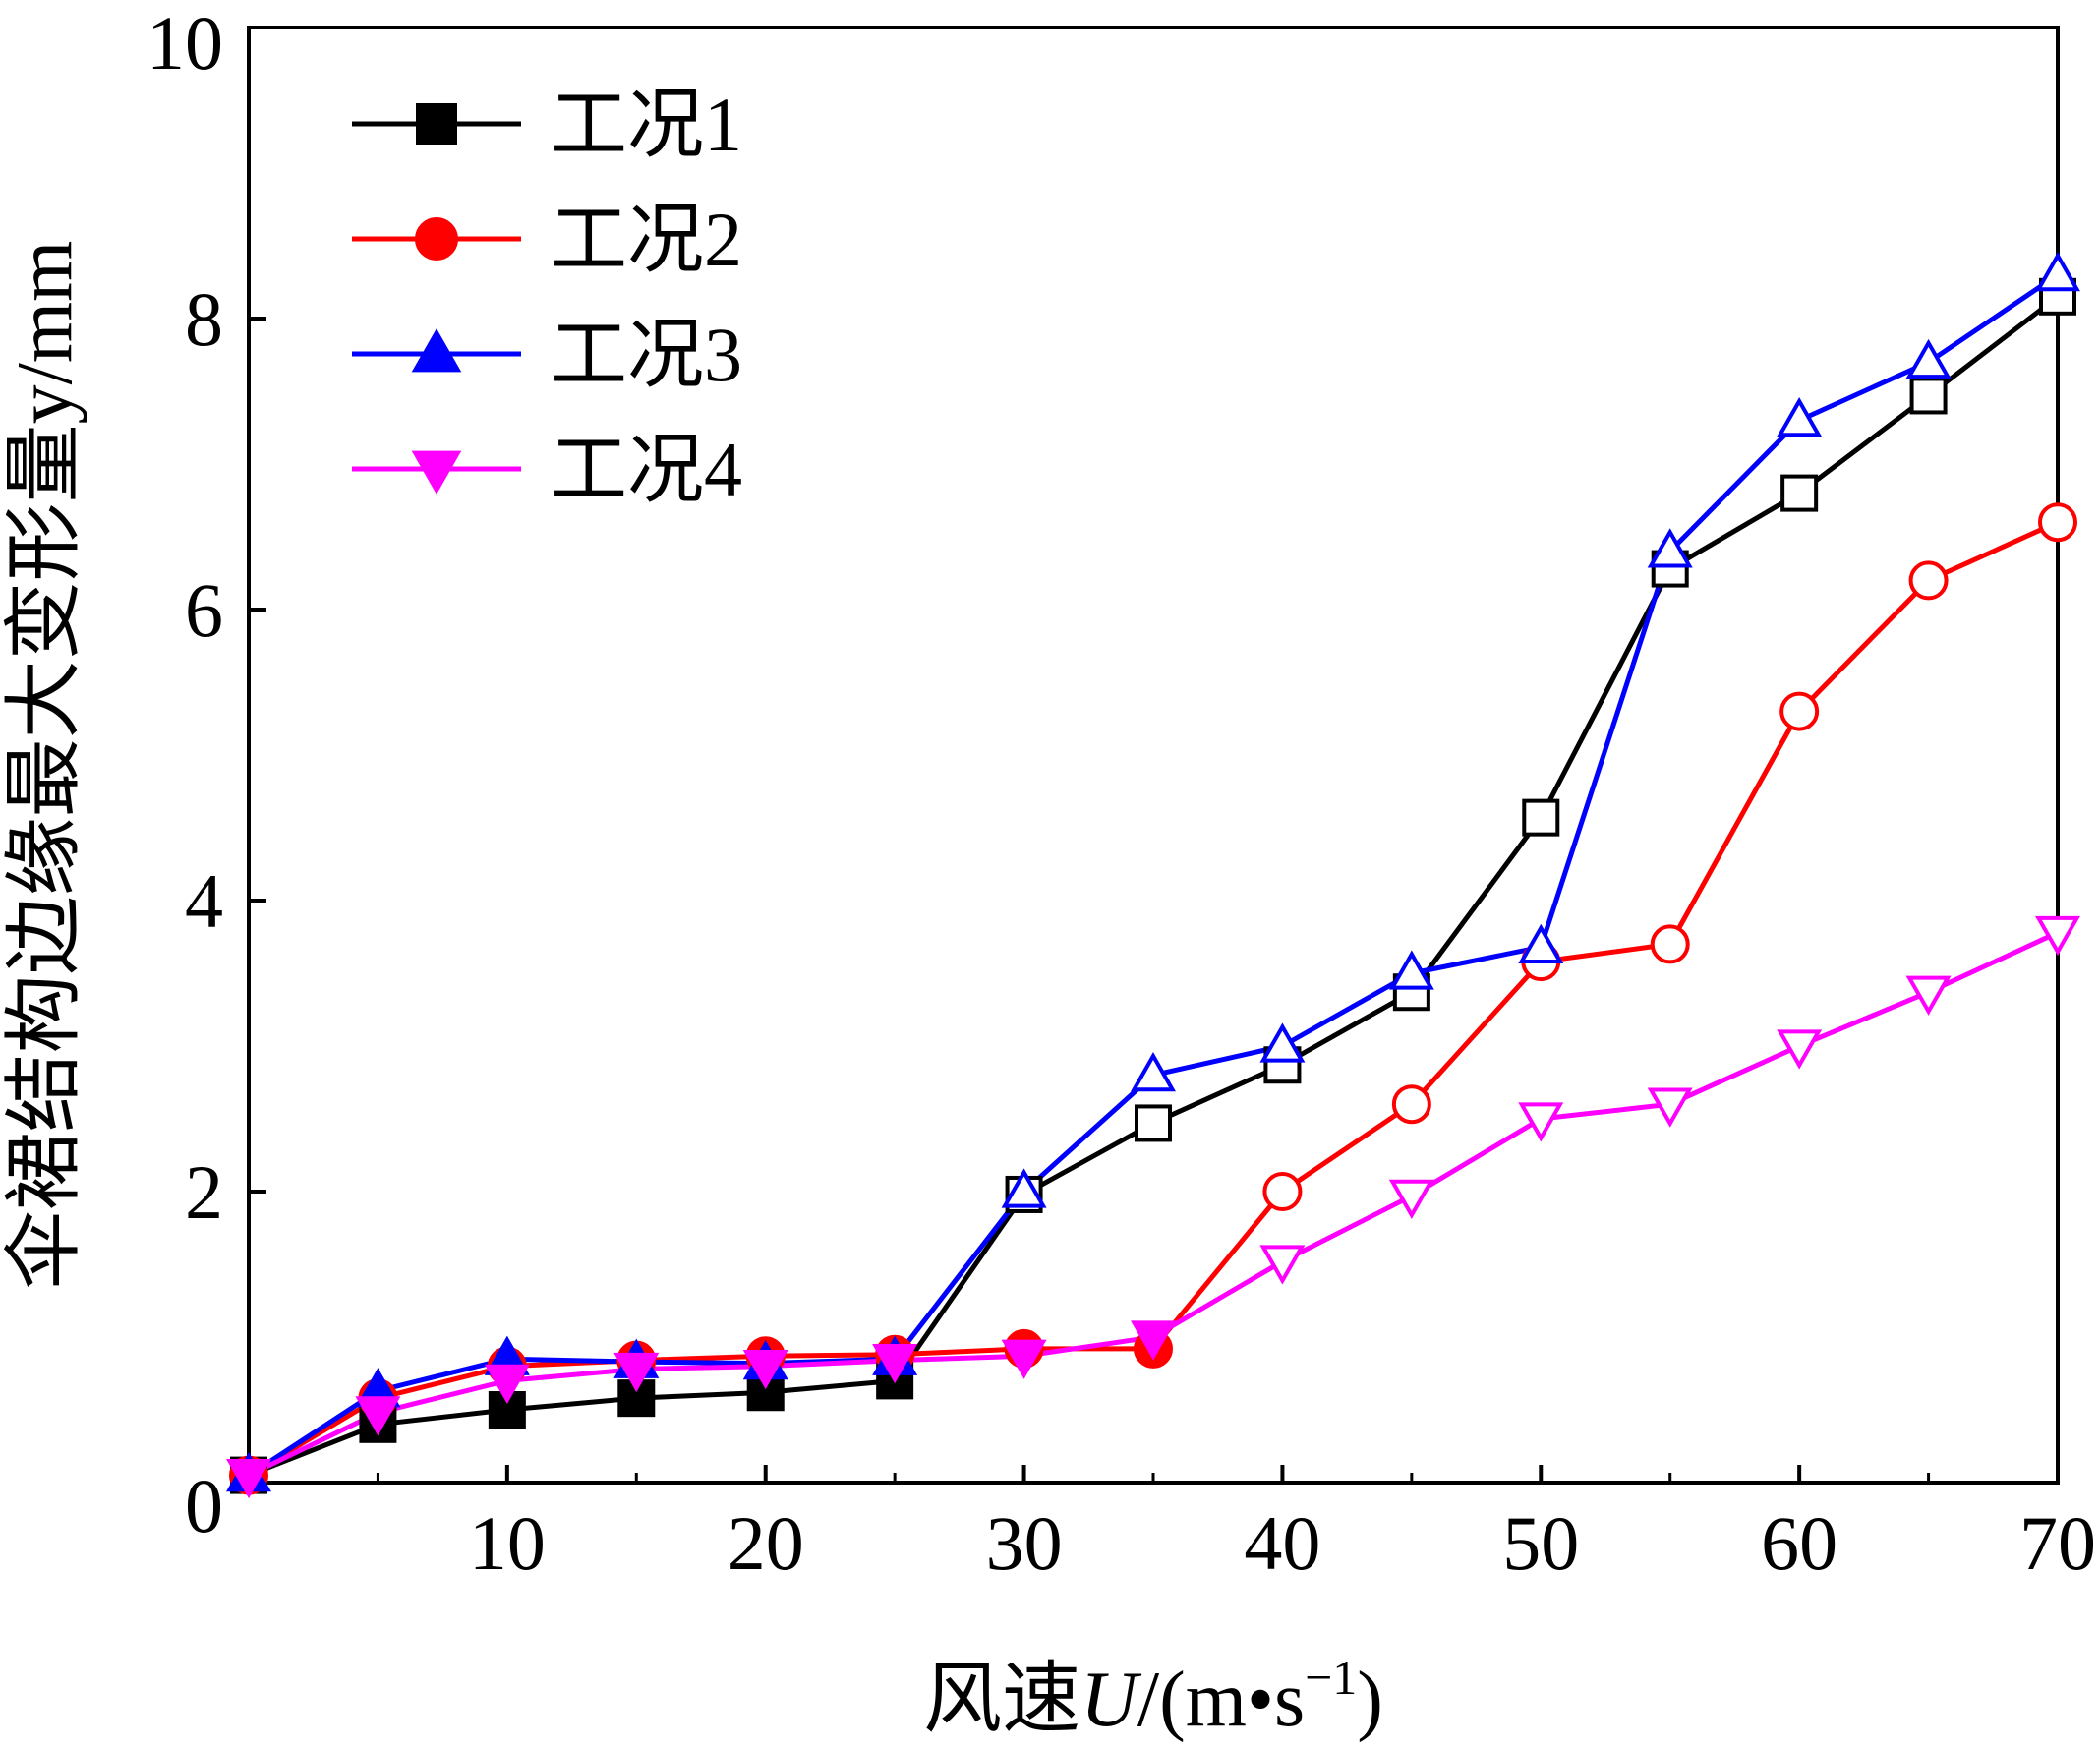 This screenshot has height=1750, width=2100. Describe the element at coordinates (547, 297) in the screenshot. I see `legend: 工况1 工况2 工况3 工况4` at that location.